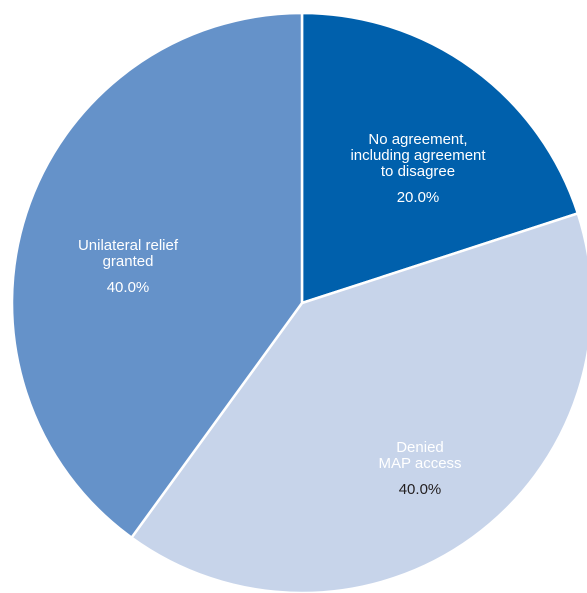 Image resolution: width=587 pixels, height=593 pixels. What do you see at coordinates (419, 463) in the screenshot?
I see `slice-label-1-line-1: MAP access` at bounding box center [419, 463].